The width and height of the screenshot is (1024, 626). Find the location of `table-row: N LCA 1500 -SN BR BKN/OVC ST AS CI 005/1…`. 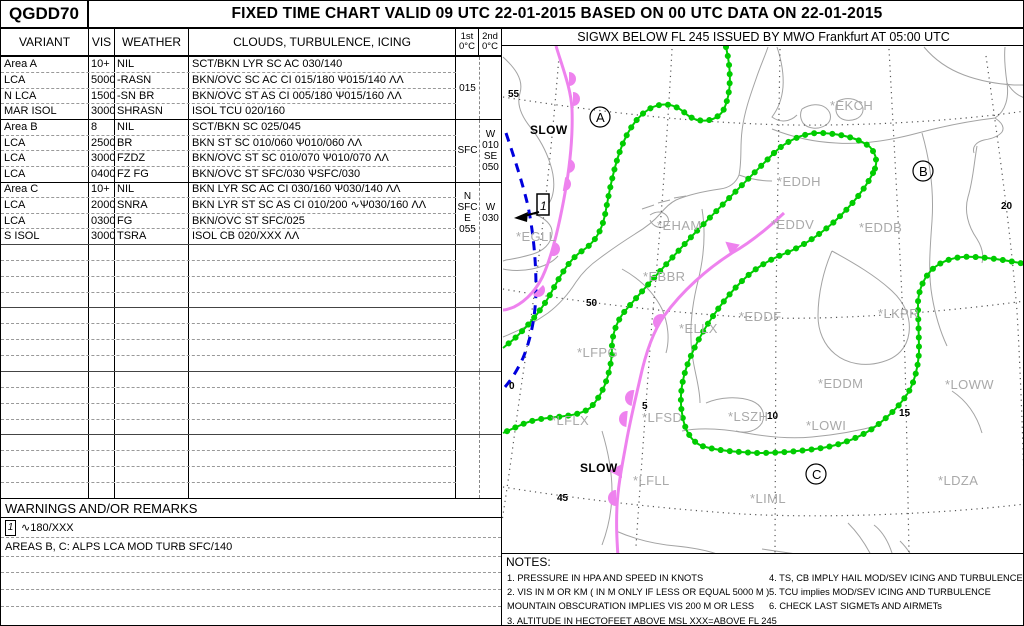

table-row: N LCA 1500 -SN BR BKN/OVC ST AS CI 005/1… is located at coordinates (228, 95).